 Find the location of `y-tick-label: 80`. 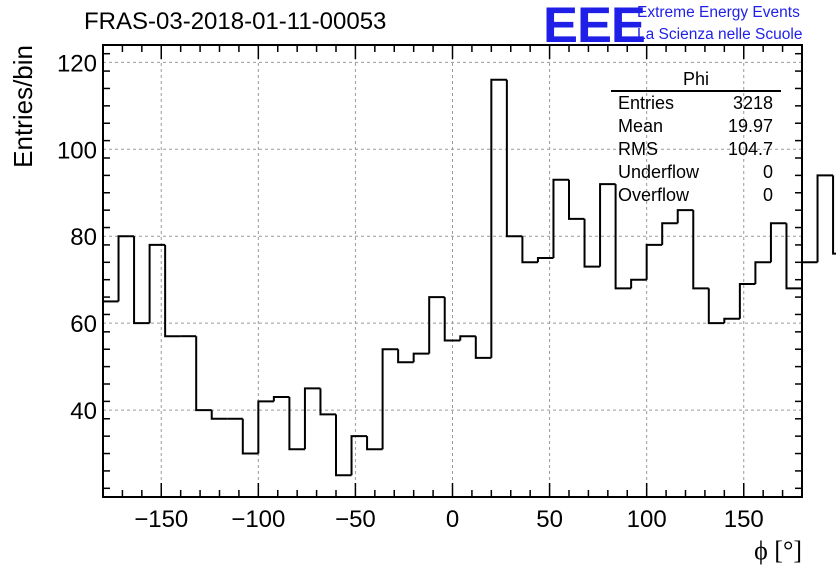

y-tick-label: 80 is located at coordinates (83, 237).